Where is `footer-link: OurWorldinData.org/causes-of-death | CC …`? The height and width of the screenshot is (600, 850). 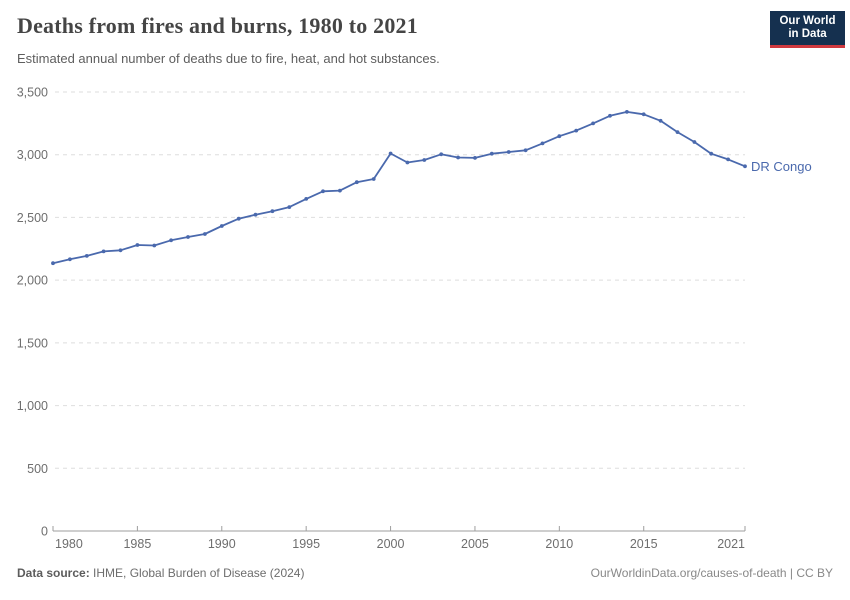
footer-link: OurWorldinData.org/causes-of-death | CC … is located at coordinates (711, 573).